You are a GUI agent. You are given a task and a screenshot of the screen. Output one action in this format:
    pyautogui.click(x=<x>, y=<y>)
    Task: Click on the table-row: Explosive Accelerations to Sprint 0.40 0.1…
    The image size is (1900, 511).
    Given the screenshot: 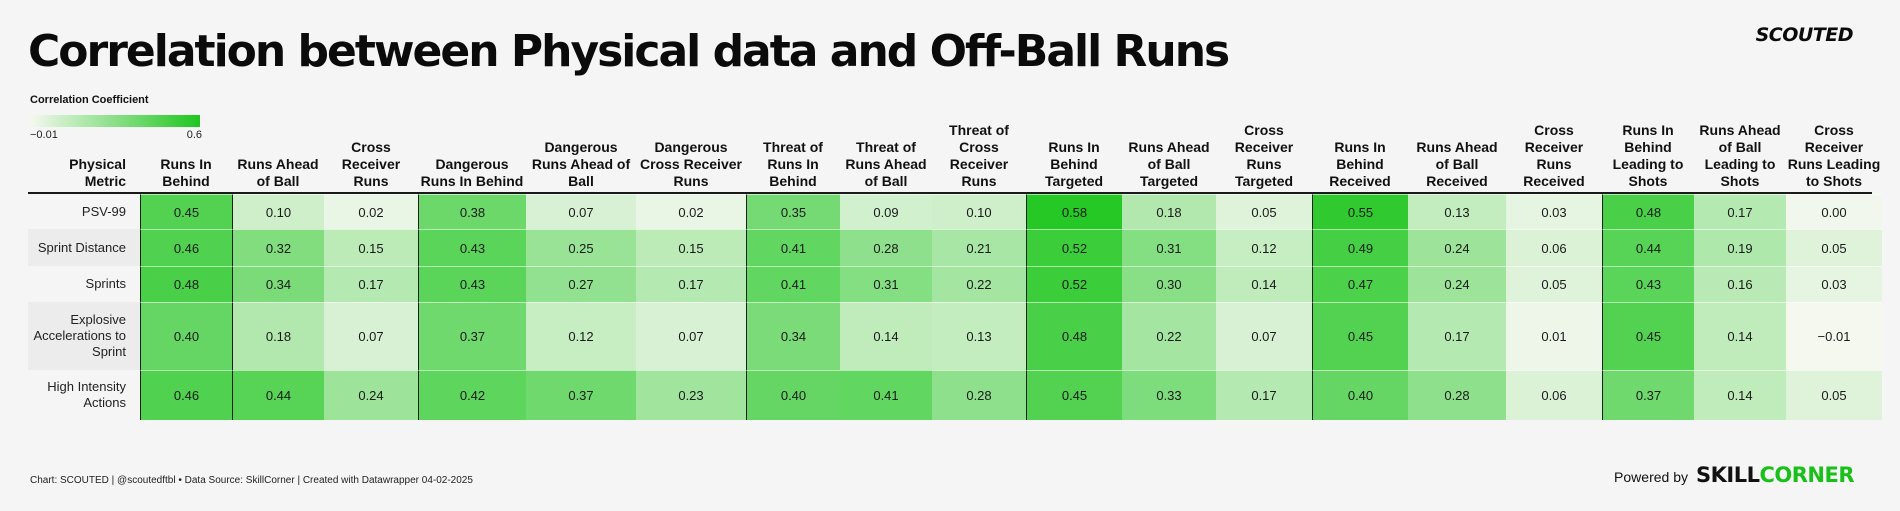 What is the action you would take?
    pyautogui.click(x=955, y=336)
    